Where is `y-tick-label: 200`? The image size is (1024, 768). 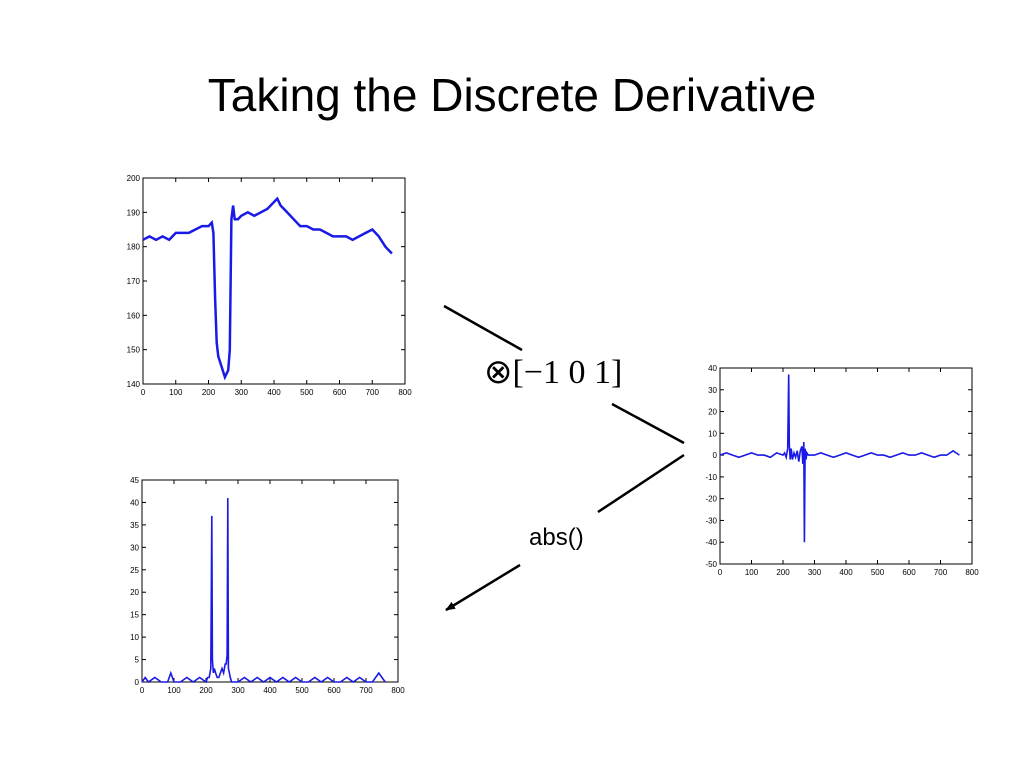
y-tick-label: 200 is located at coordinates (134, 178).